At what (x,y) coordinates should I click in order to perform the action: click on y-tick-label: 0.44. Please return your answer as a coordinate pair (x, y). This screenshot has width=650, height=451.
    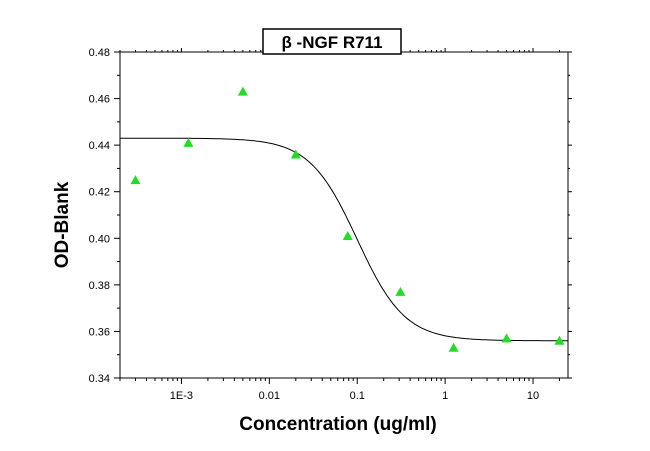
    Looking at the image, I should click on (99, 146).